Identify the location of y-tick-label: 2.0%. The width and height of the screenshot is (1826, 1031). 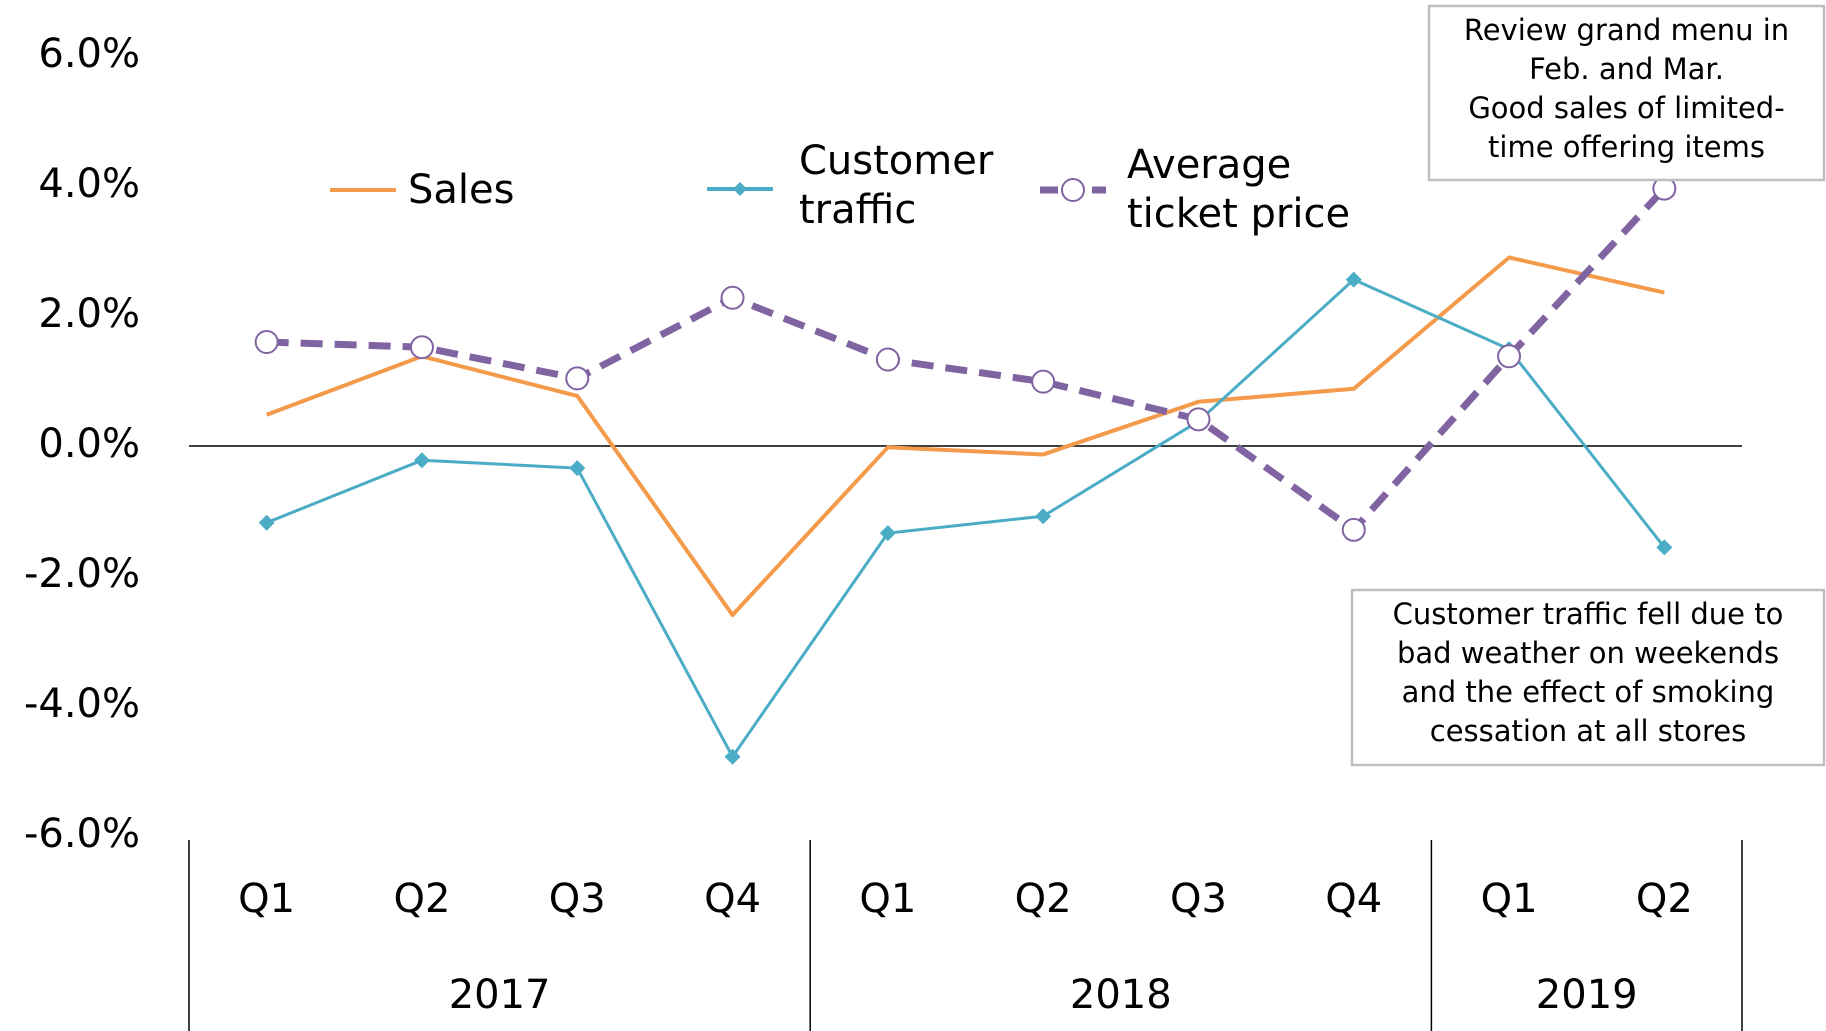
(89, 314).